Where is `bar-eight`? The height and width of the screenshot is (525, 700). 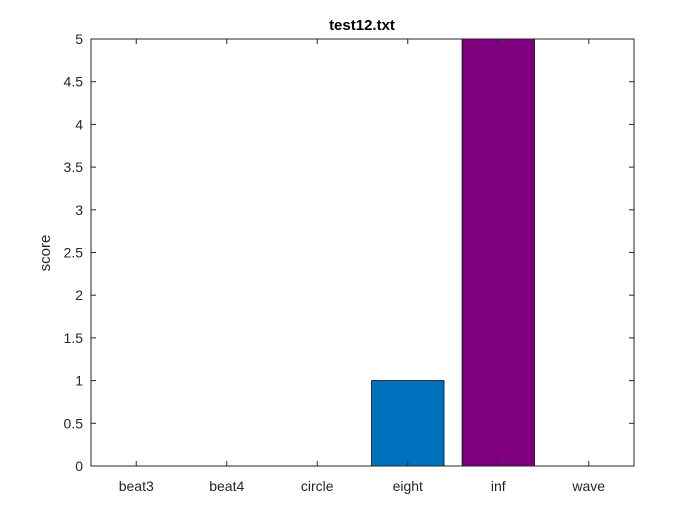 bar-eight is located at coordinates (408, 423).